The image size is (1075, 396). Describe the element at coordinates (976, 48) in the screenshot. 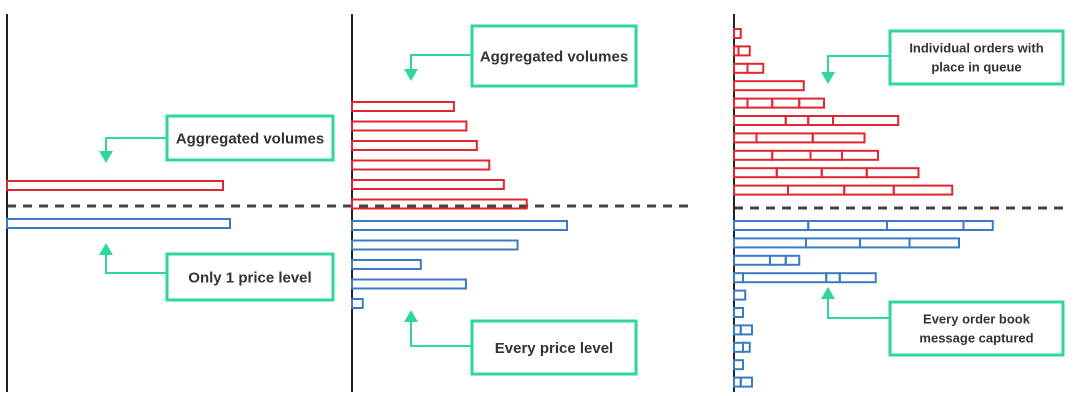

I see `callout-label: Individual orders with` at that location.